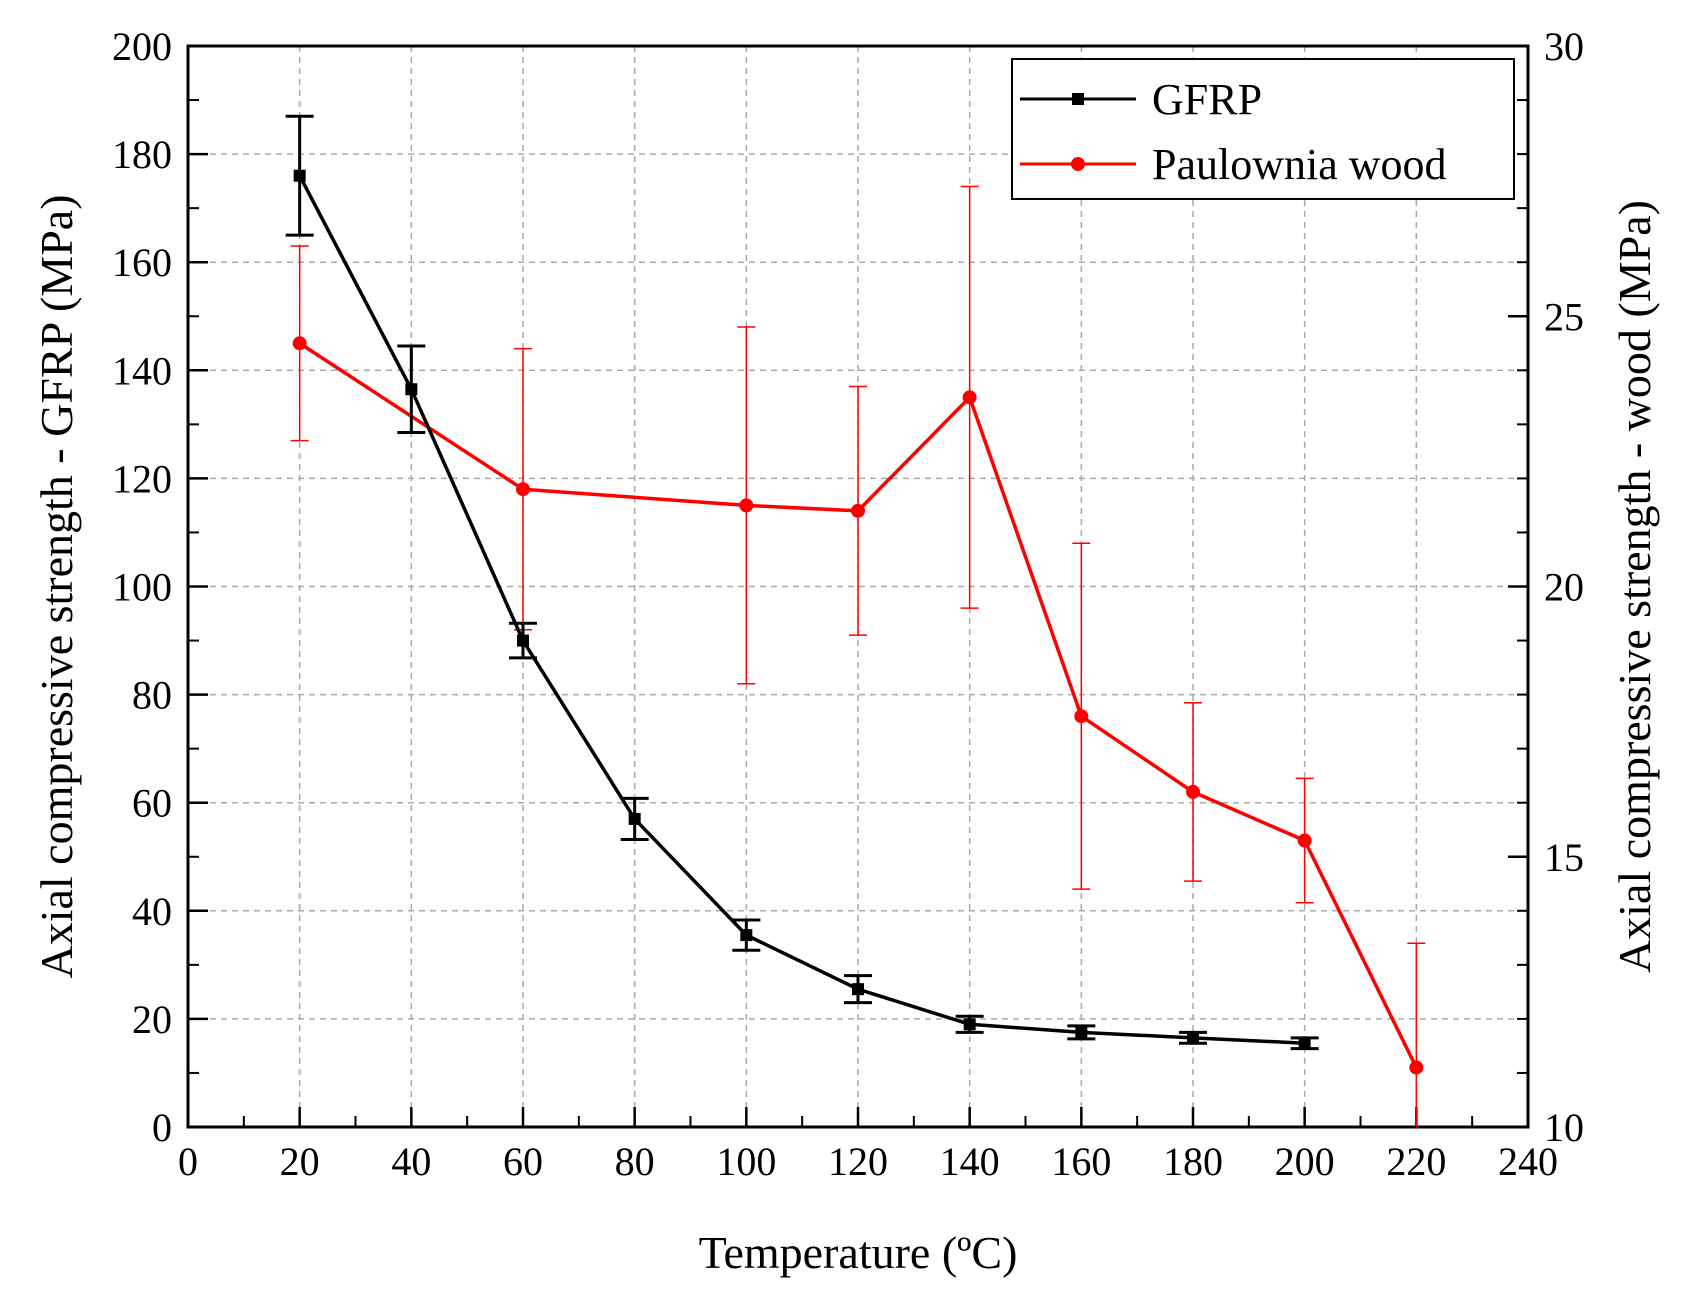 The height and width of the screenshot is (1296, 1686). I want to click on x-tick-label: 240, so click(1528, 1161).